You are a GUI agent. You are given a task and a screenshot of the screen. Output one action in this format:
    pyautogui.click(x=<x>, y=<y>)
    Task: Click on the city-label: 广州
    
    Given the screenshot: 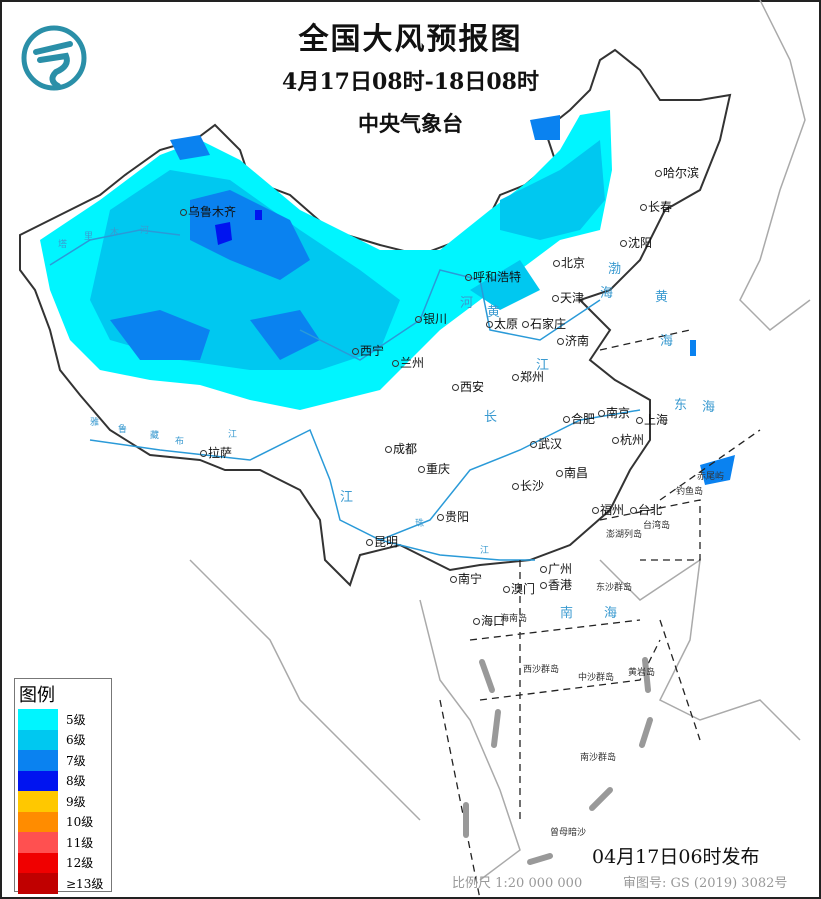 What is the action you would take?
    pyautogui.click(x=556, y=569)
    